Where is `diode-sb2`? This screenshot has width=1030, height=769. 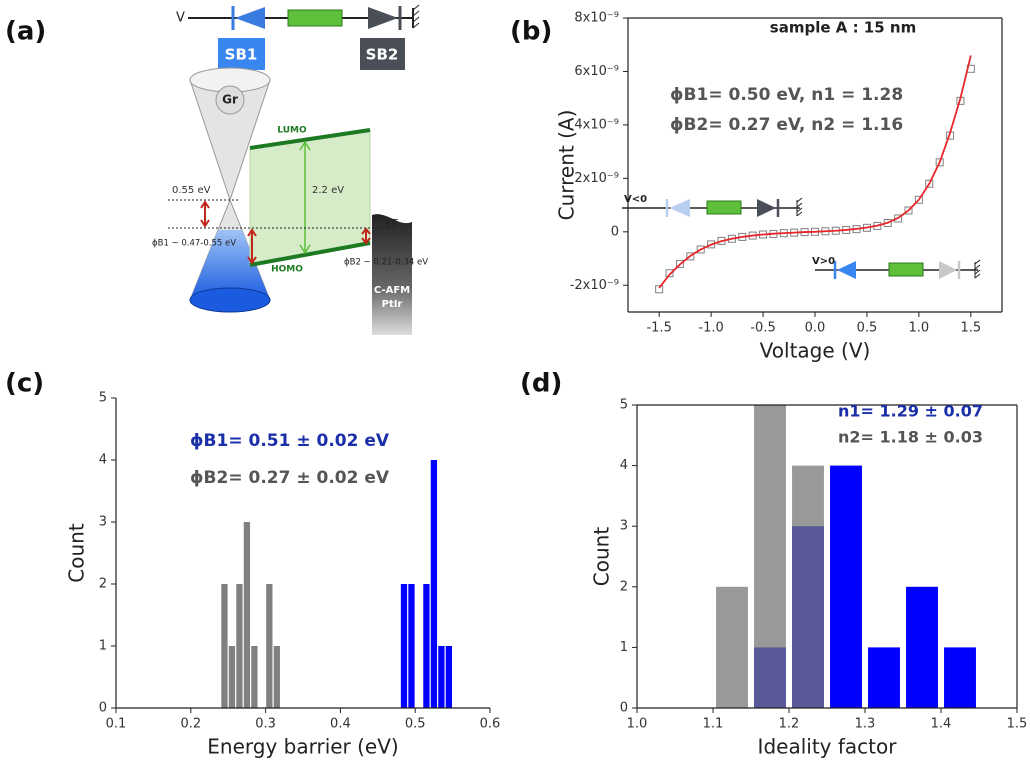 diode-sb2 is located at coordinates (383, 18).